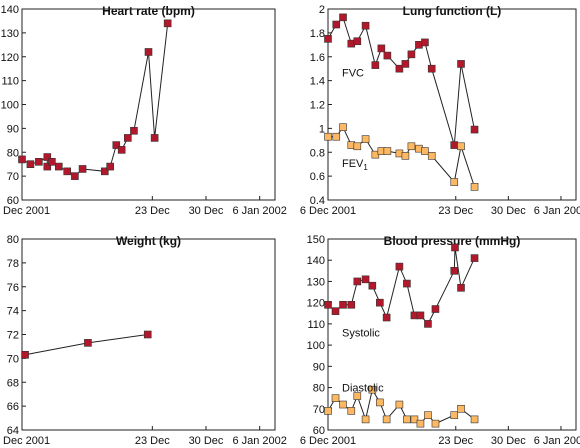 Image resolution: width=580 pixels, height=448 pixels. Describe the element at coordinates (206, 441) in the screenshot. I see `weight-xtick-label: 30 Dec` at that location.